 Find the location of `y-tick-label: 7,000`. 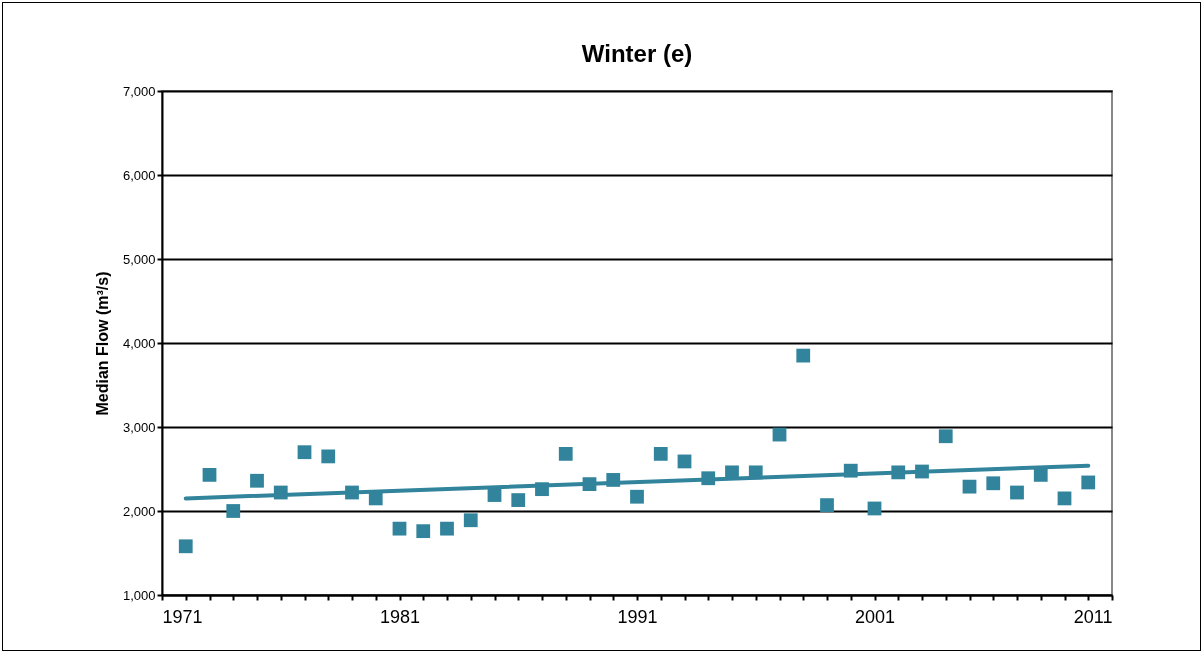

y-tick-label: 7,000 is located at coordinates (139, 91).